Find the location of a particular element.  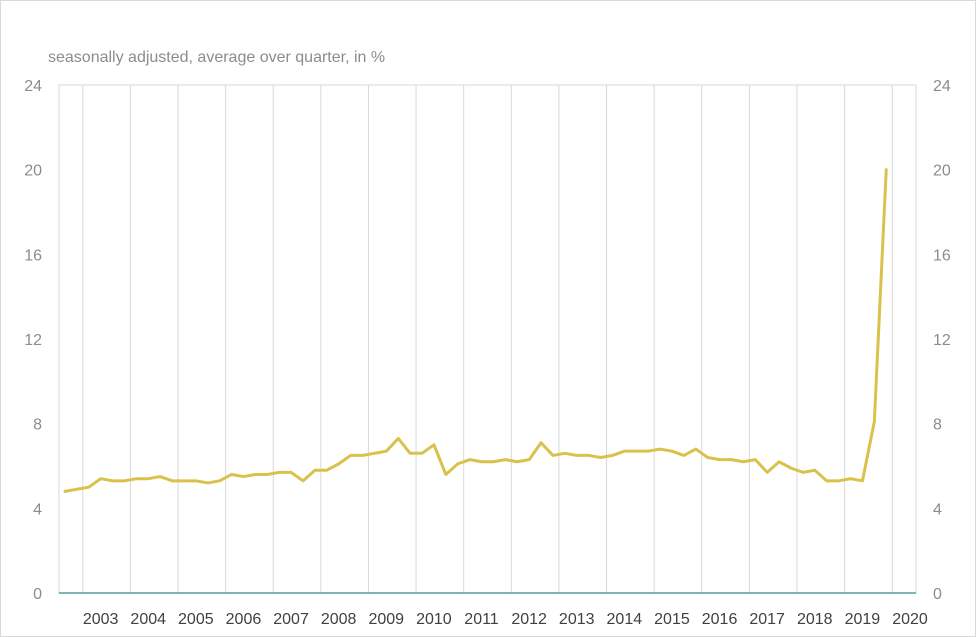

y-tick-right: 4 is located at coordinates (937, 509).